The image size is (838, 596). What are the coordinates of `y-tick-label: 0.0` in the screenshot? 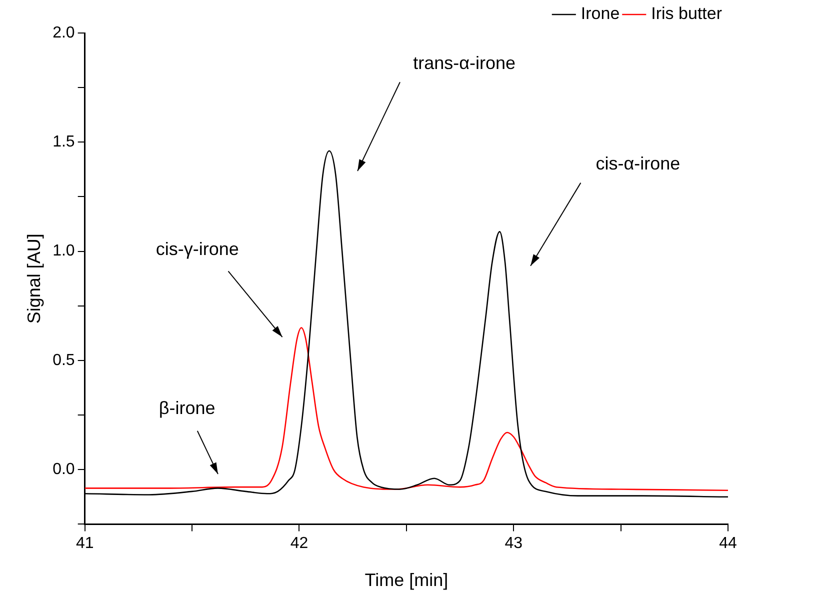 It's located at (63, 469).